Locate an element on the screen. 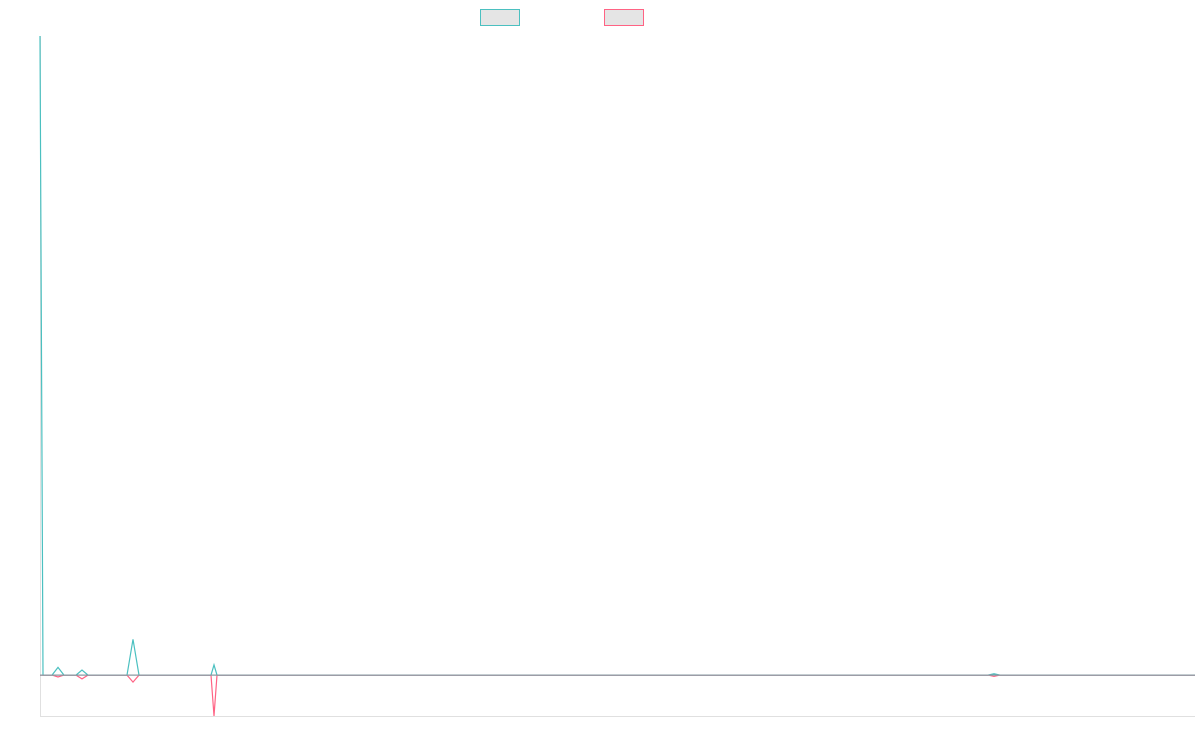 This screenshot has height=750, width=1200. legend is located at coordinates (600, 18).